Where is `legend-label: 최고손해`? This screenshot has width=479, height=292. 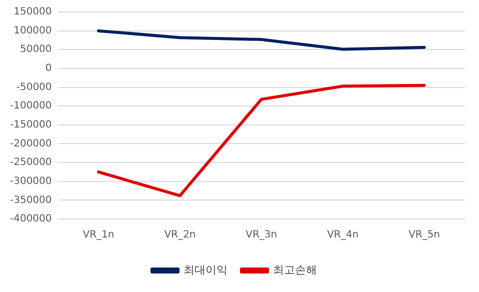
legend-label: 최고손해 is located at coordinates (295, 269).